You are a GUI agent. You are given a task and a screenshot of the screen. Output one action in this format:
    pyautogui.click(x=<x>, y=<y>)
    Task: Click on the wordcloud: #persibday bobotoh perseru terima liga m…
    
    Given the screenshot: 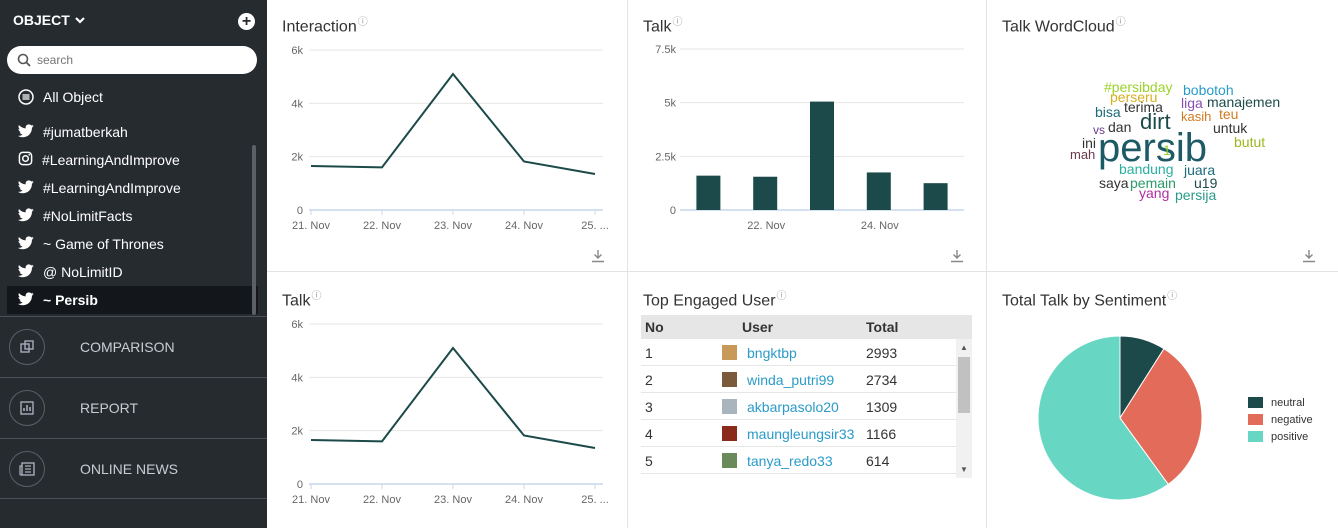 What is the action you would take?
    pyautogui.click(x=1162, y=135)
    